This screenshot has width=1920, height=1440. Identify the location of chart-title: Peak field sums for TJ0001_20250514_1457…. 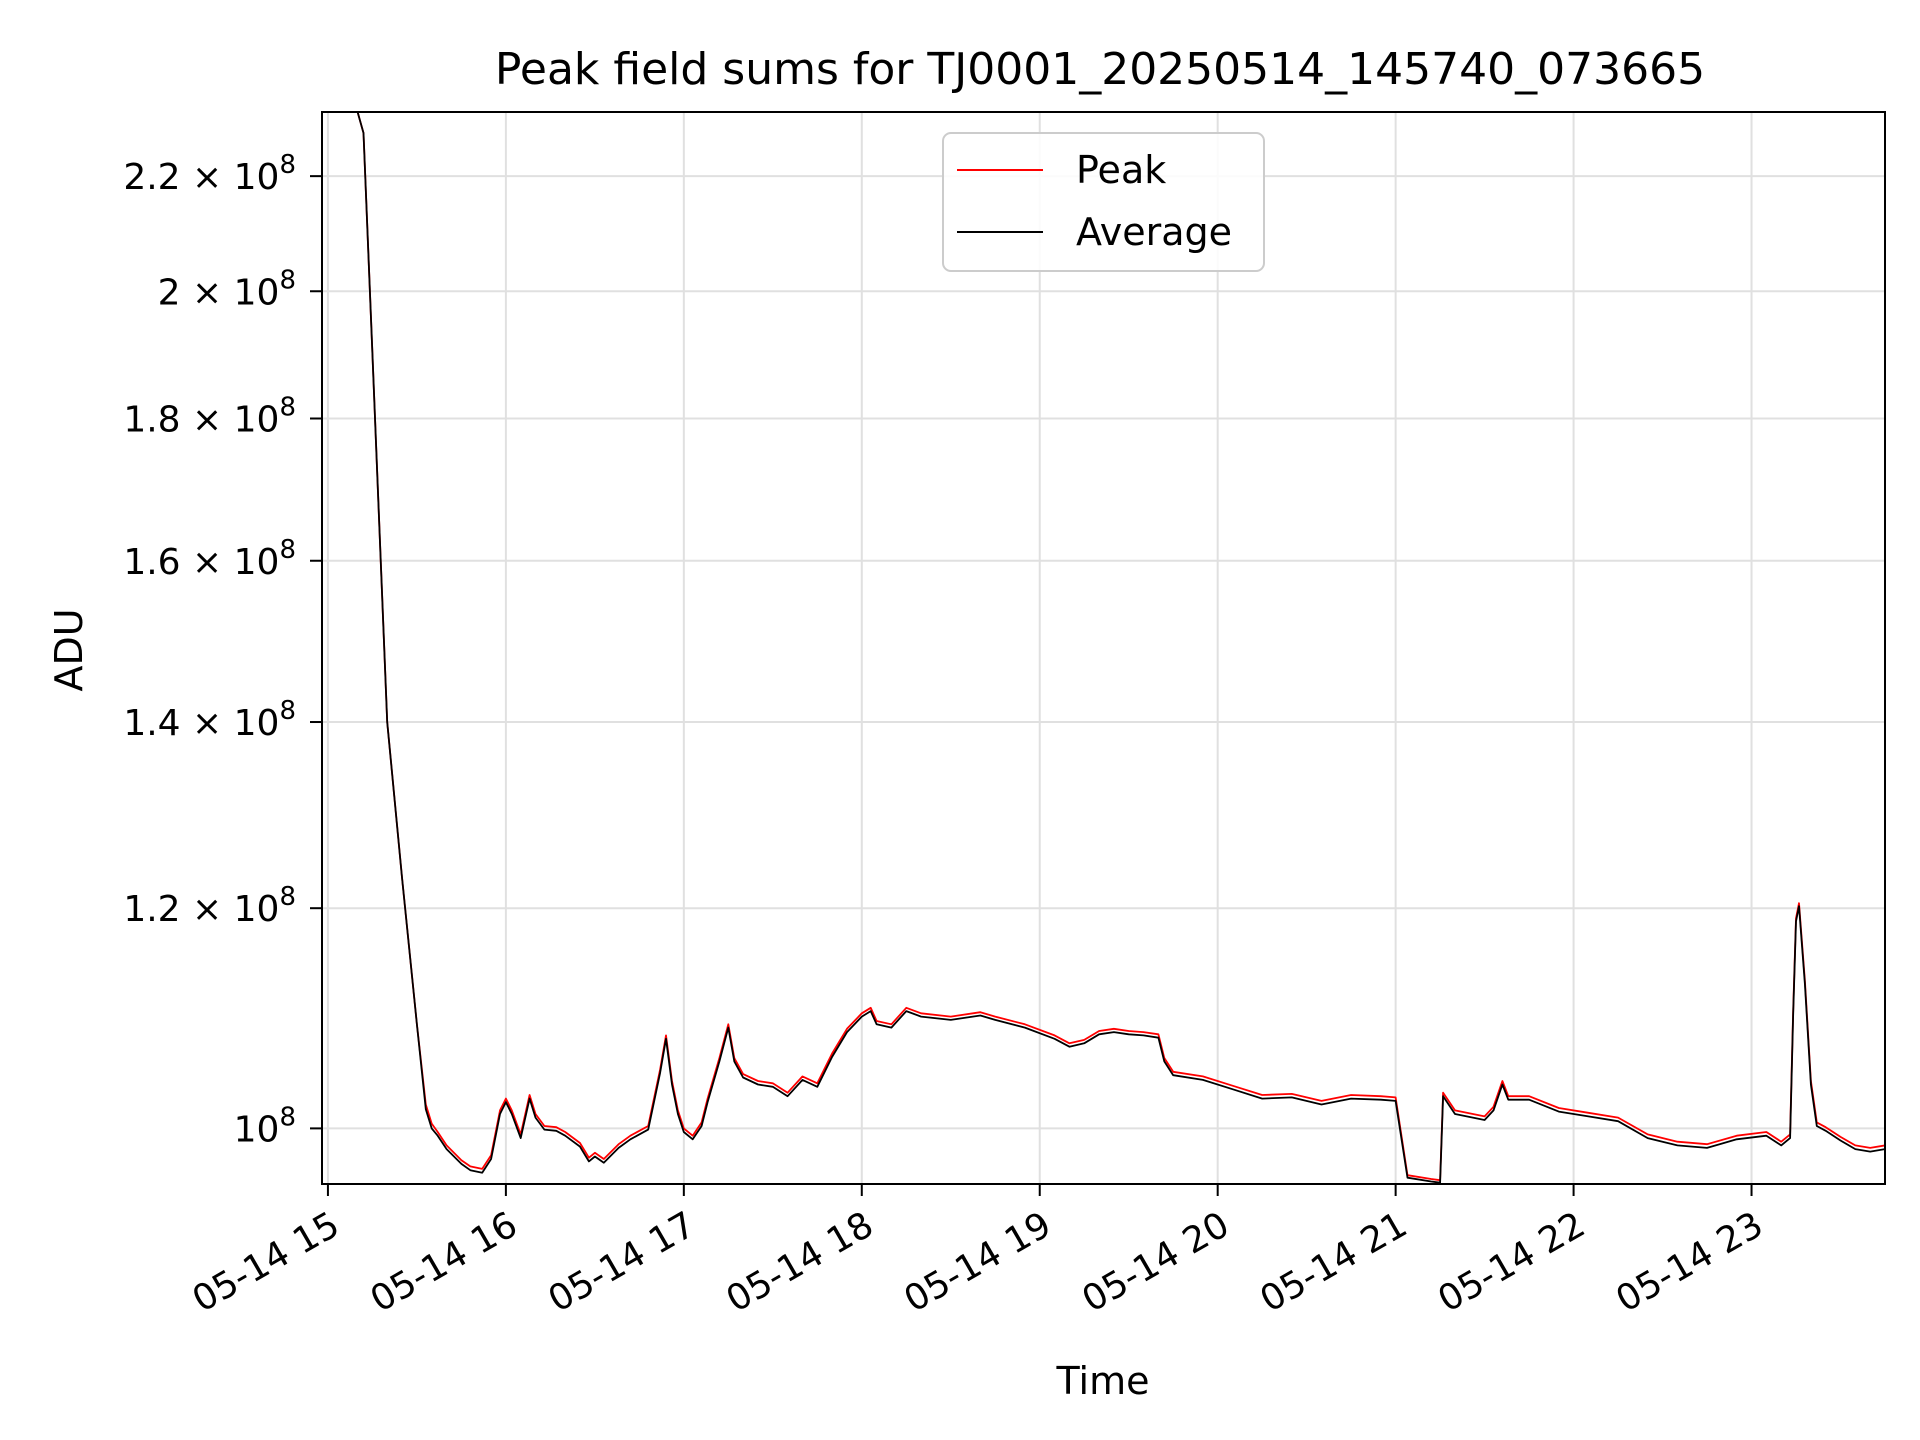
(1100, 69).